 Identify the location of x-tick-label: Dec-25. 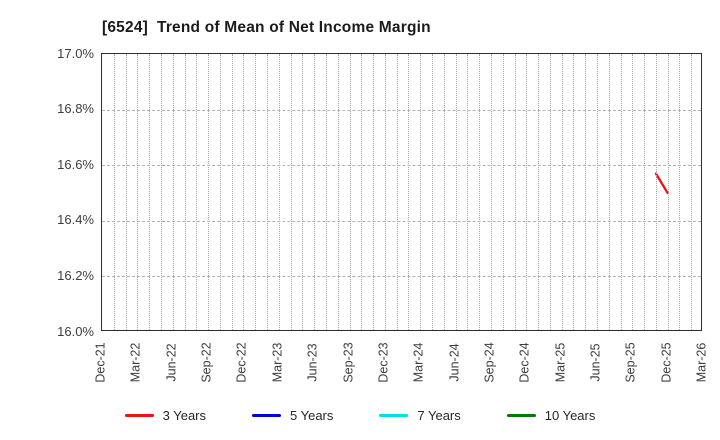
(666, 362).